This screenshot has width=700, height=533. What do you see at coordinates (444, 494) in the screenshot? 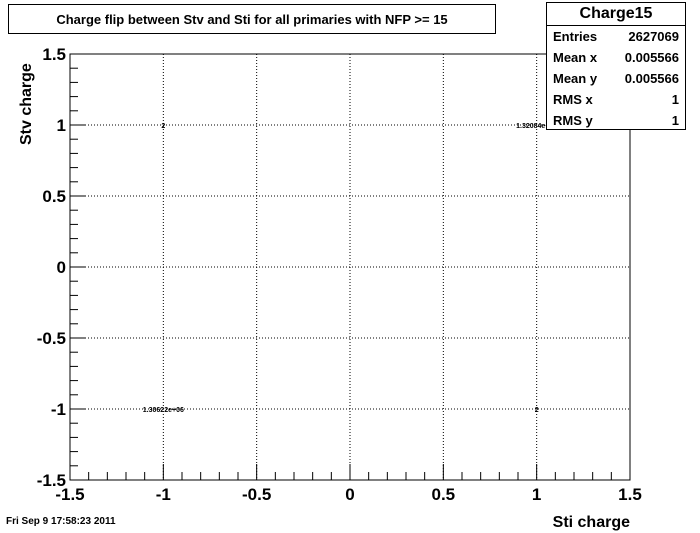
I see `x-tick-label: 0.5` at bounding box center [444, 494].